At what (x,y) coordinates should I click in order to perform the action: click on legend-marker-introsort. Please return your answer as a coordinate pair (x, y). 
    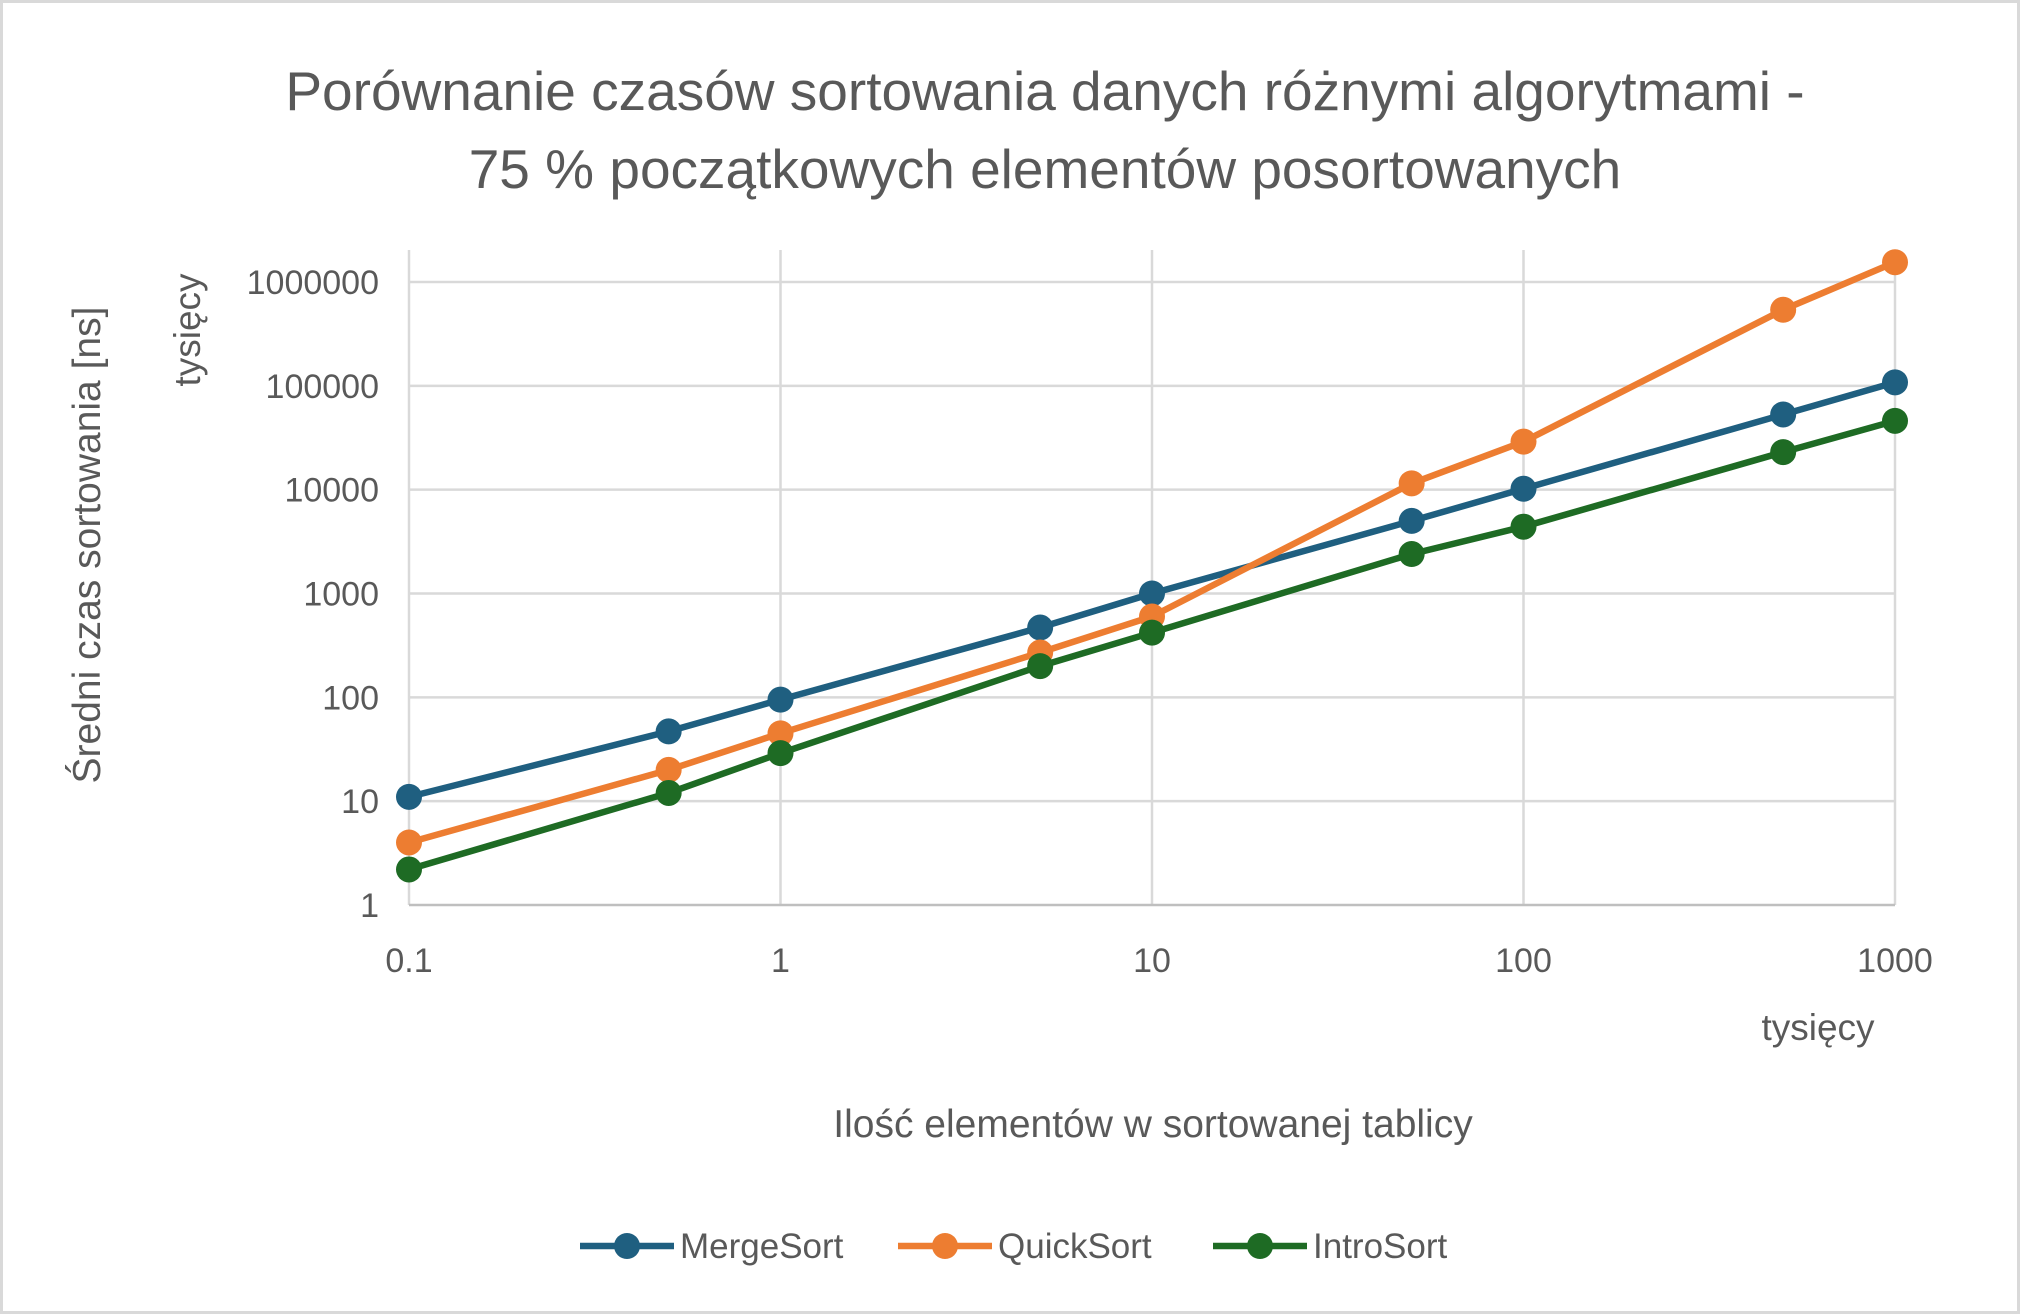
    Looking at the image, I should click on (1260, 1246).